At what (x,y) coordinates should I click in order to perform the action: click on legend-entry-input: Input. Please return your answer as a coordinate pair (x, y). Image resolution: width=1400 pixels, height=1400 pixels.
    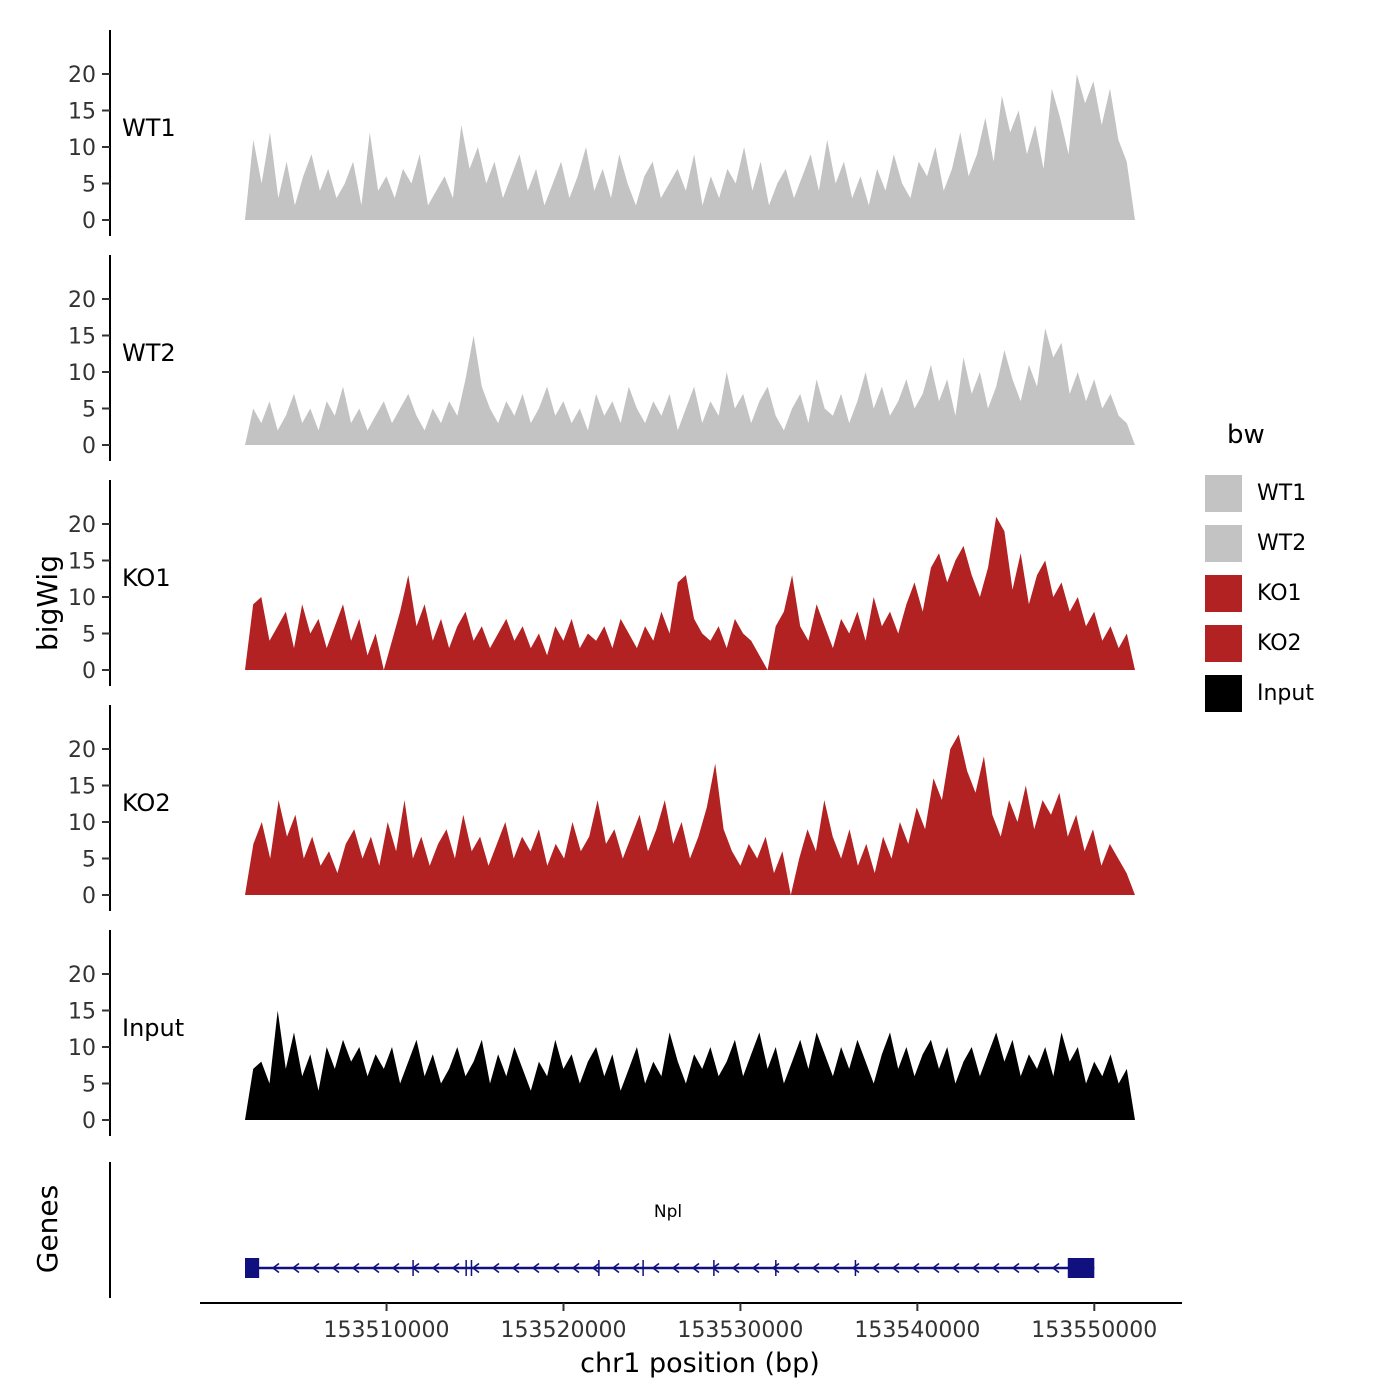
    Looking at the image, I should click on (1259, 693).